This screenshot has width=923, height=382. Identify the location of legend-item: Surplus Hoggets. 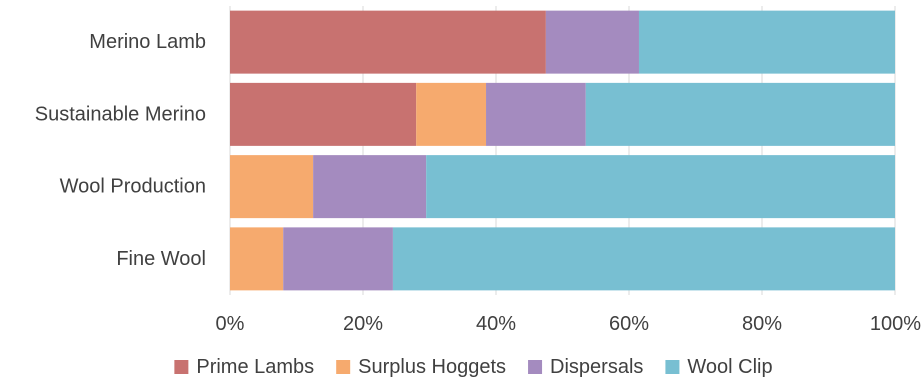
(421, 367).